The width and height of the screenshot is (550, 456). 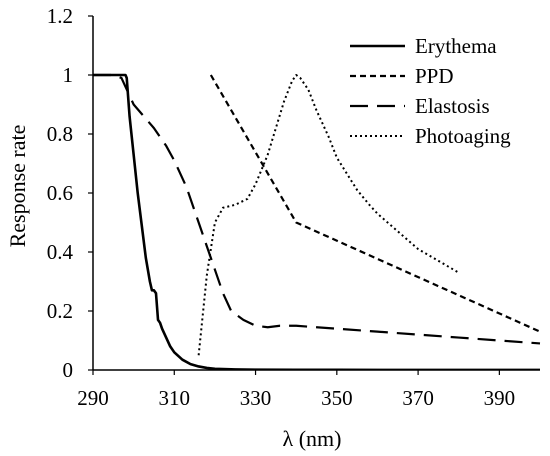 What do you see at coordinates (434, 76) in the screenshot?
I see `legend-label-ppd: PPD` at bounding box center [434, 76].